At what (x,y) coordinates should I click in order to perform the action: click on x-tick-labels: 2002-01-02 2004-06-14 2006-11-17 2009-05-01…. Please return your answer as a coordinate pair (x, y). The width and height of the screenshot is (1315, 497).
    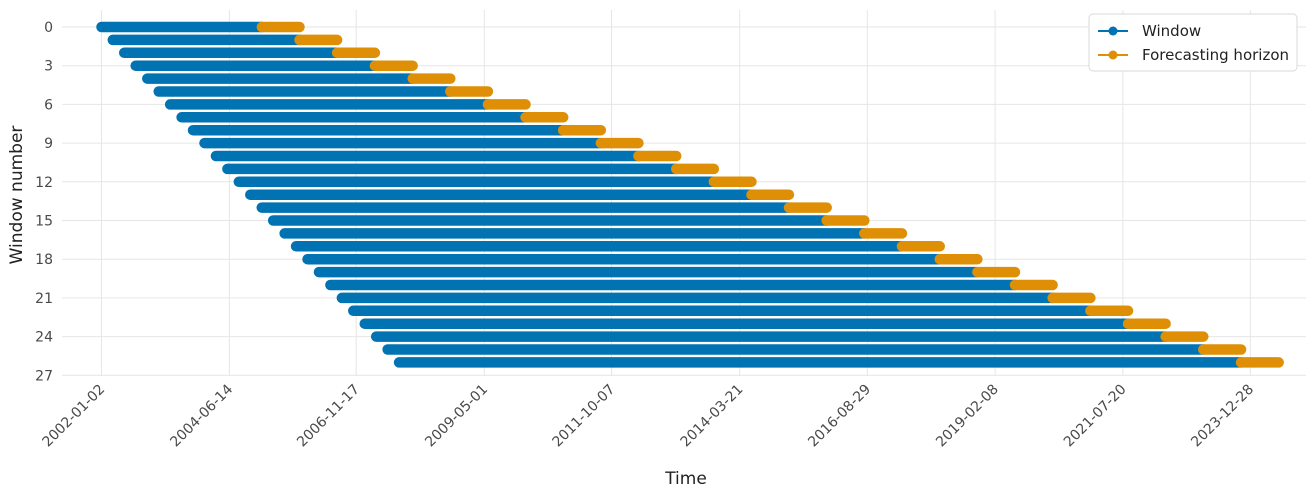
    Looking at the image, I should click on (648, 415).